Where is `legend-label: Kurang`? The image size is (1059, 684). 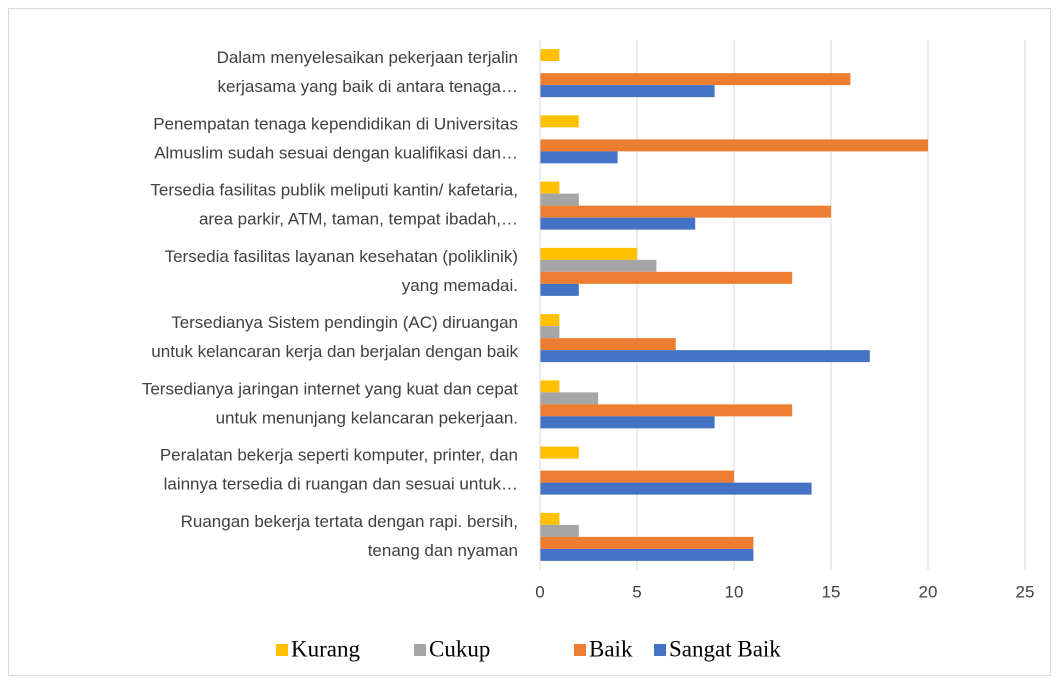 legend-label: Kurang is located at coordinates (325, 648).